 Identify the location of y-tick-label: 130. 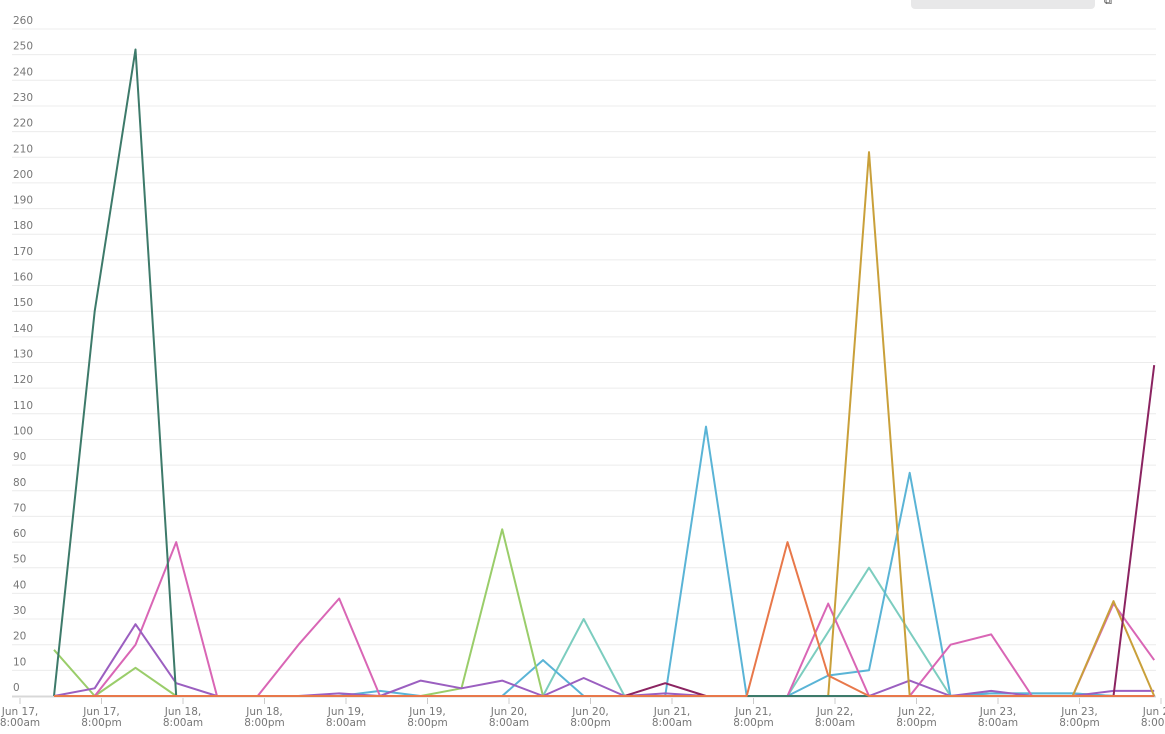
(23, 355).